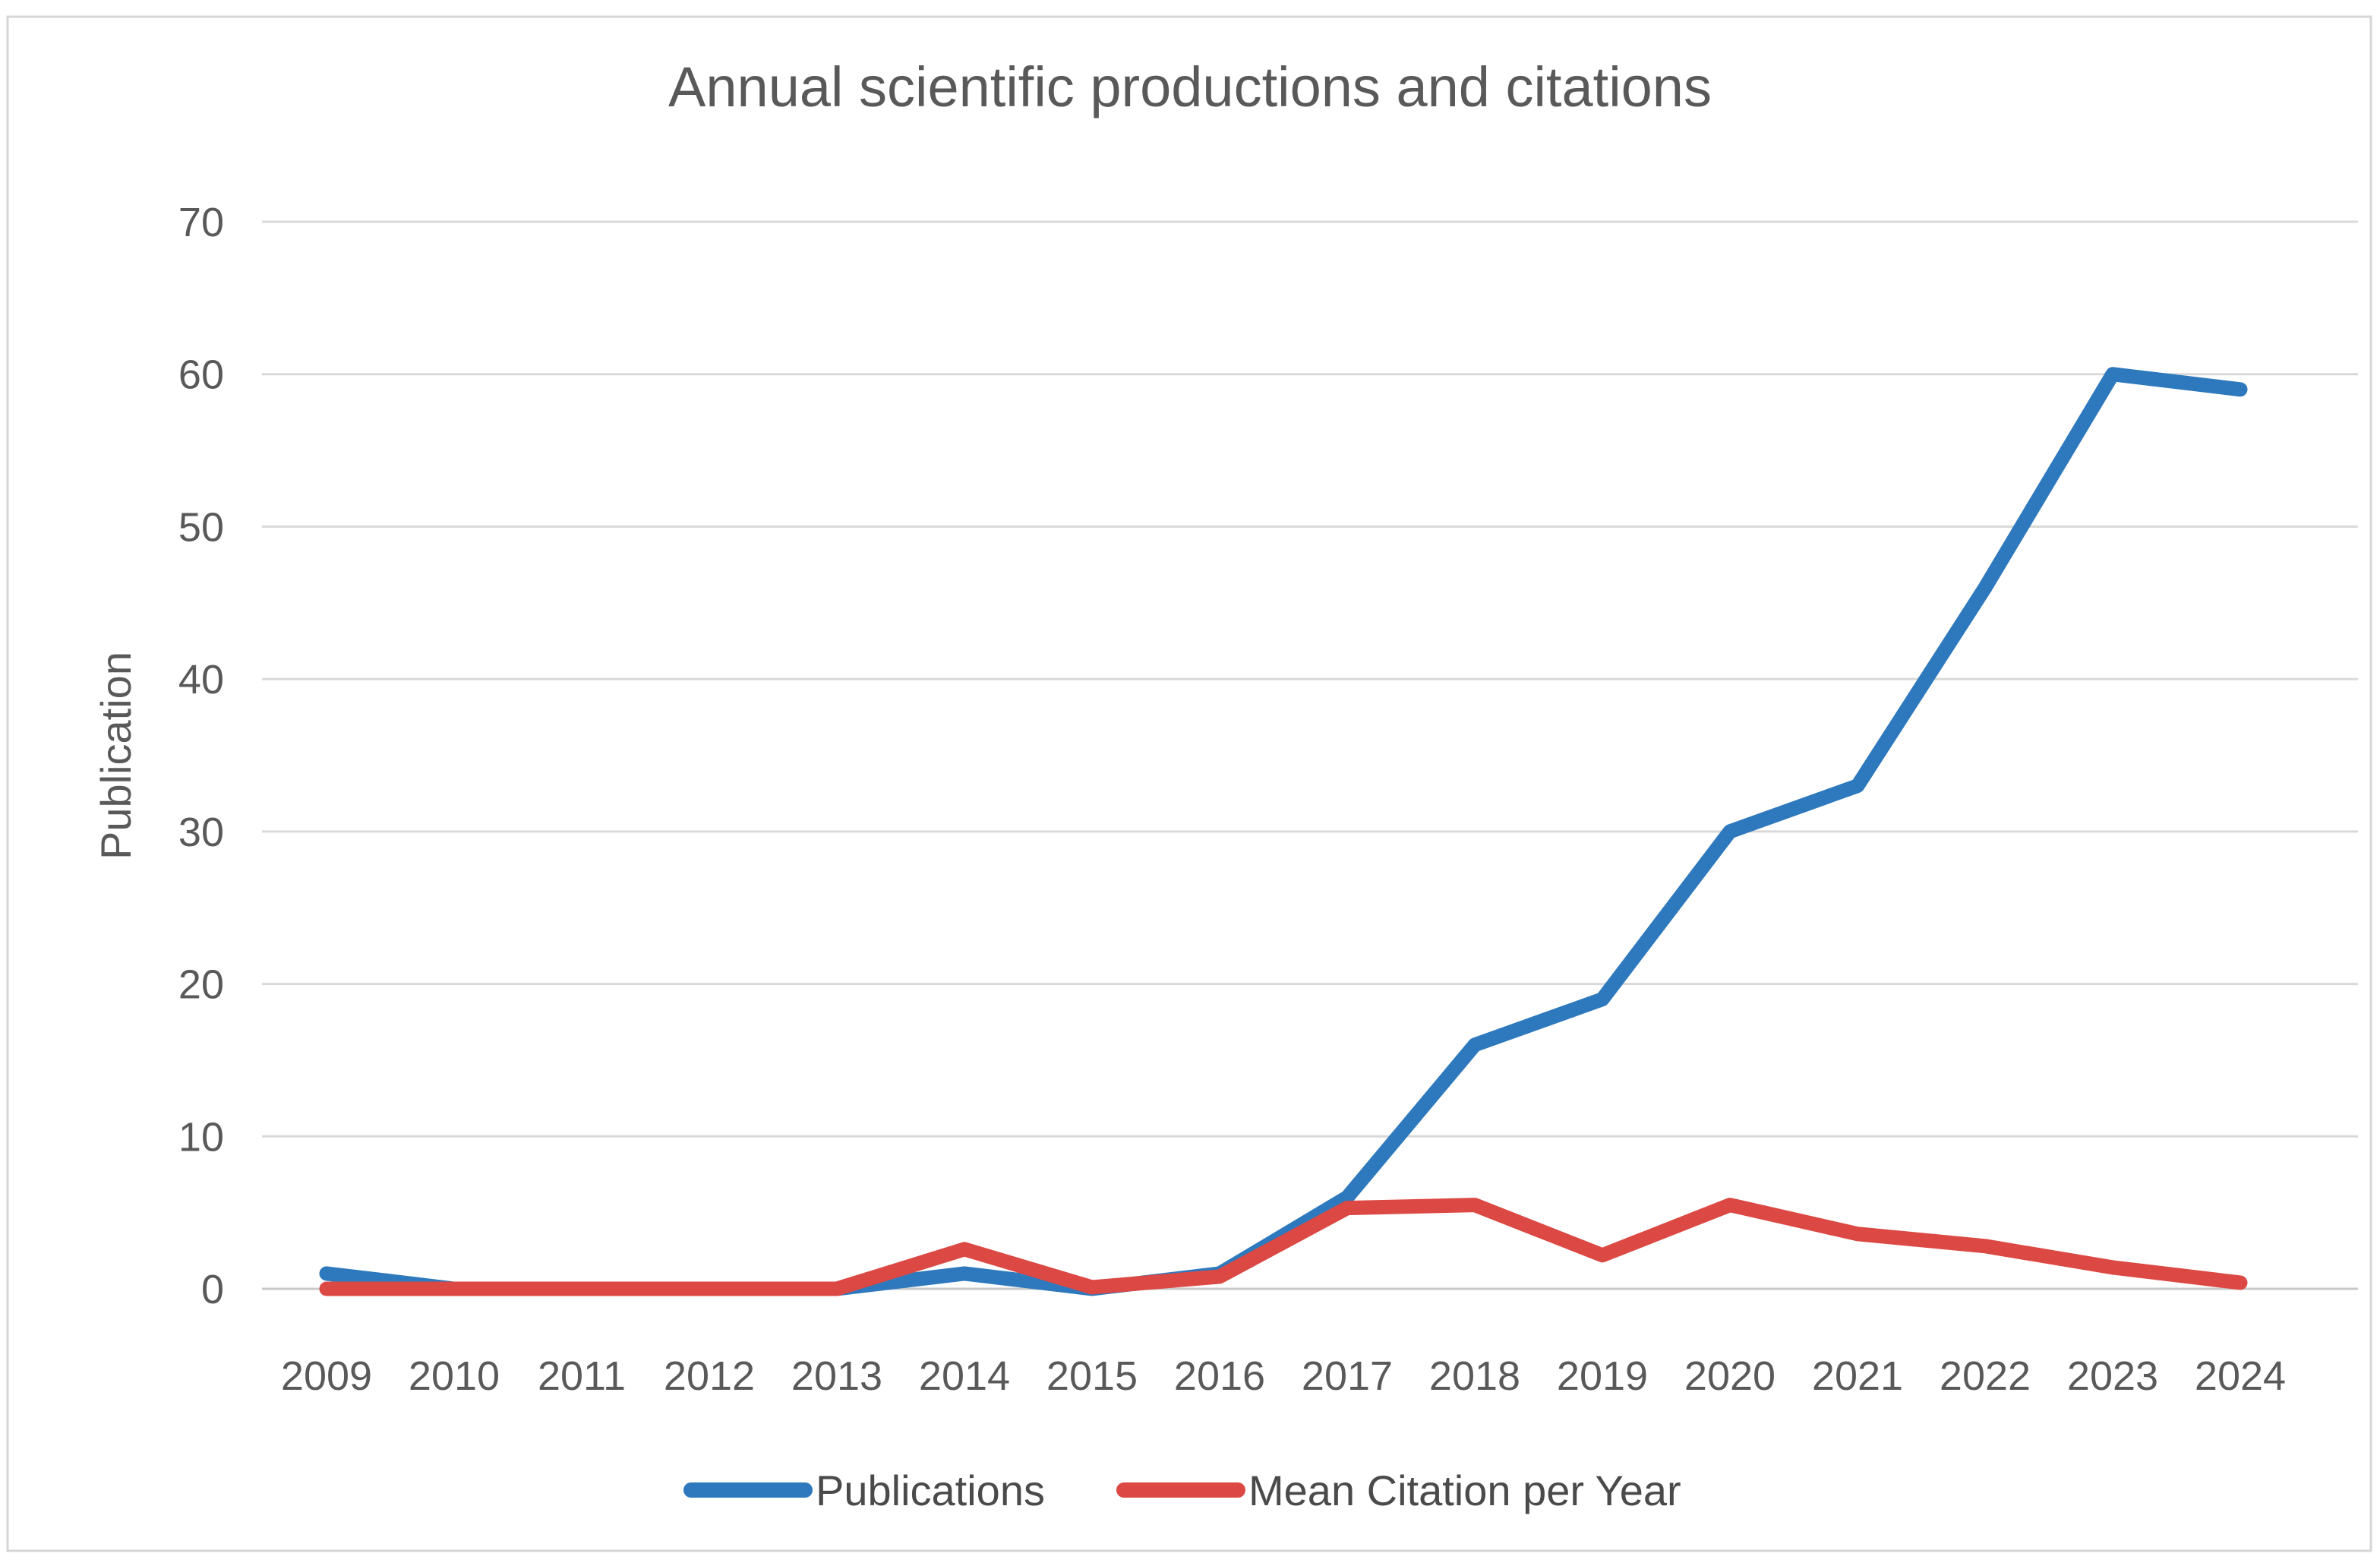  I want to click on y-tick-label: 60, so click(201, 375).